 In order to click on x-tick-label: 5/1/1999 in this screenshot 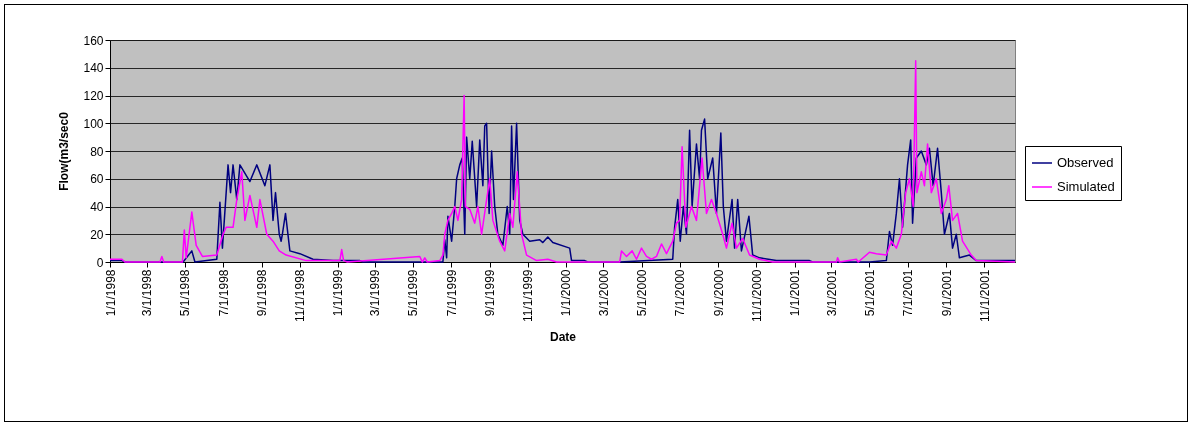, I will do `click(413, 293)`.